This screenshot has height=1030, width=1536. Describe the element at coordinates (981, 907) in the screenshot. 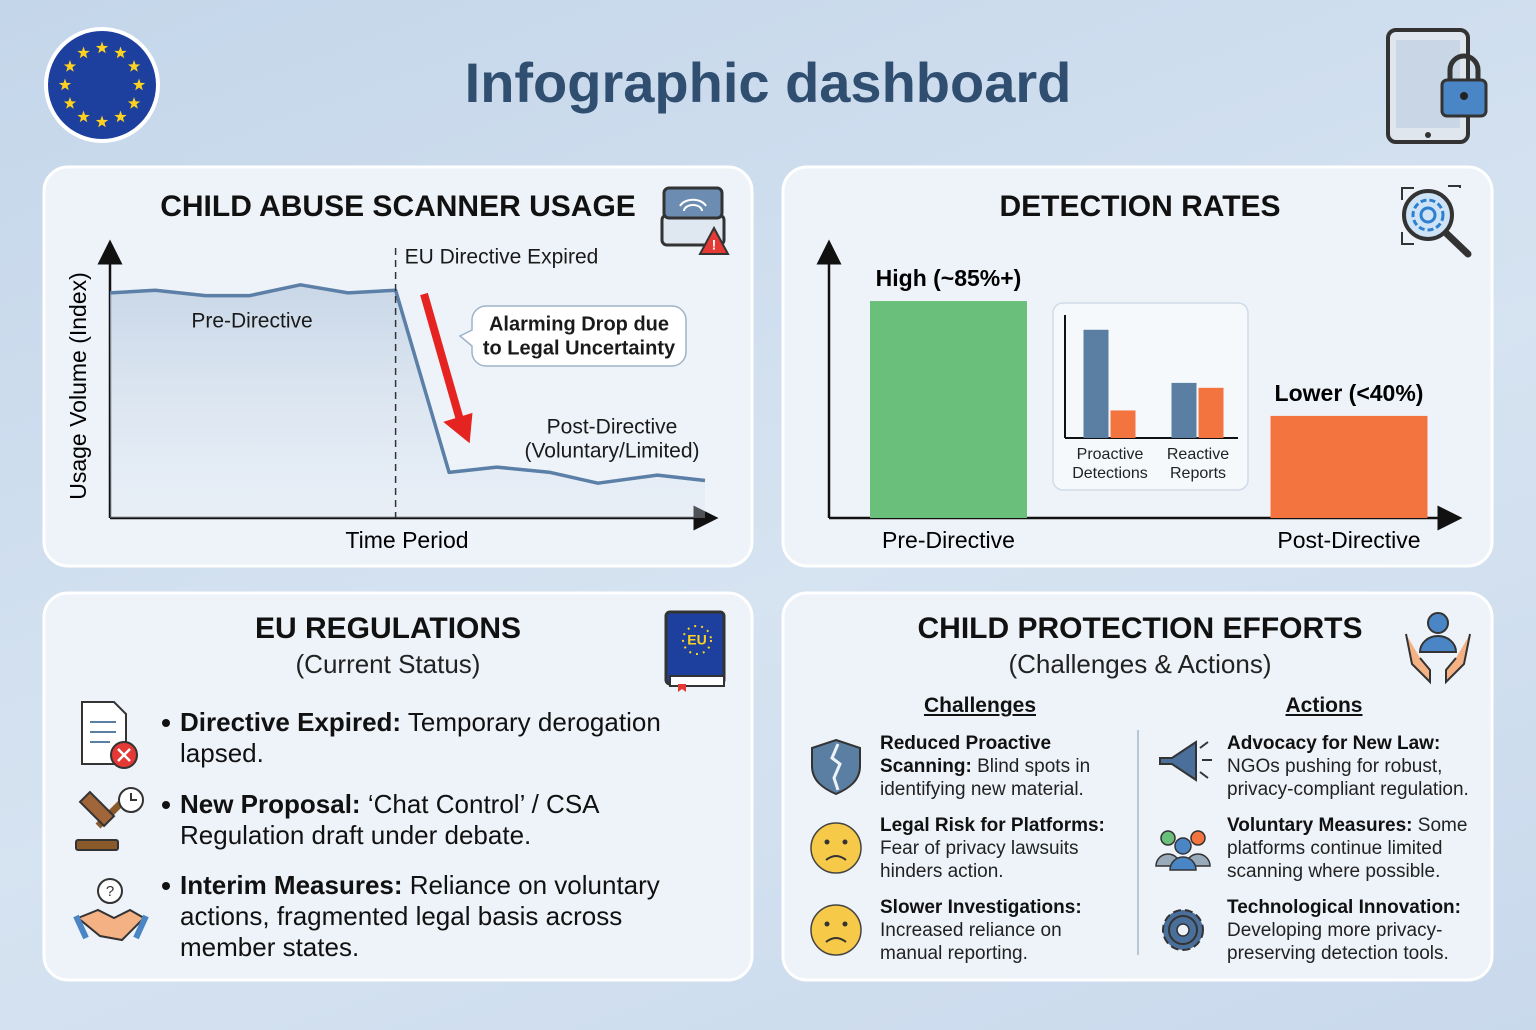

I see `item-label: Slower Investigations:` at that location.